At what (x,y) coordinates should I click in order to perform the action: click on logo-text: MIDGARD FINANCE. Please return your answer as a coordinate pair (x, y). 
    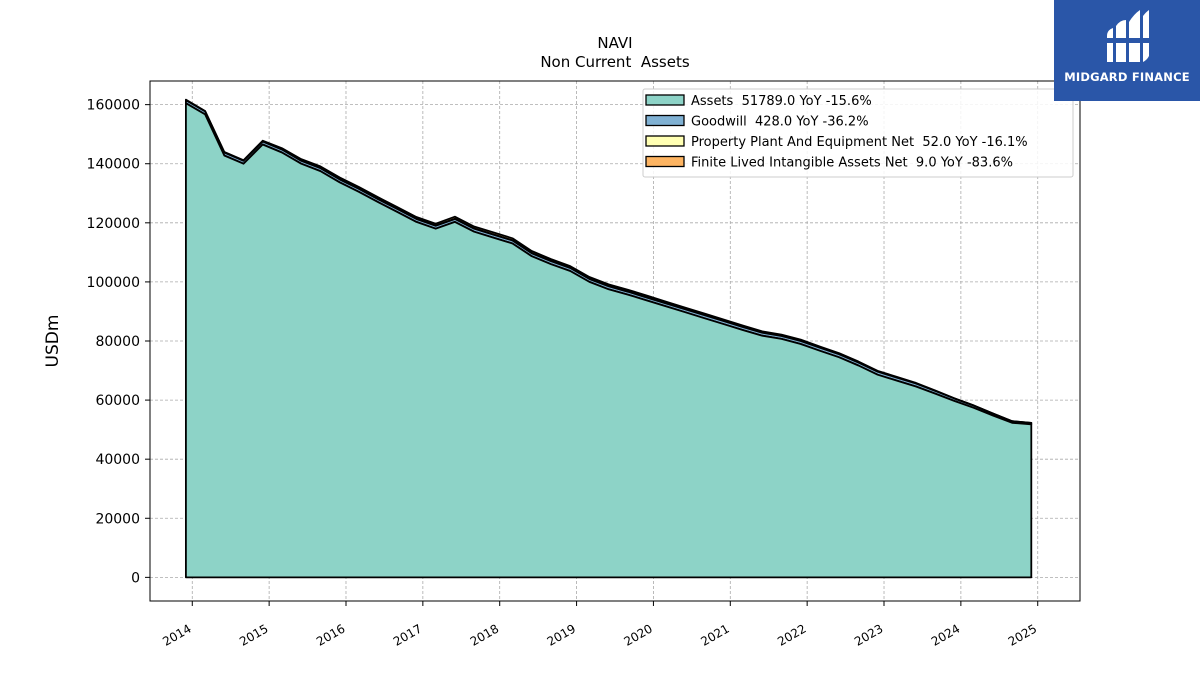
    Looking at the image, I should click on (1127, 77).